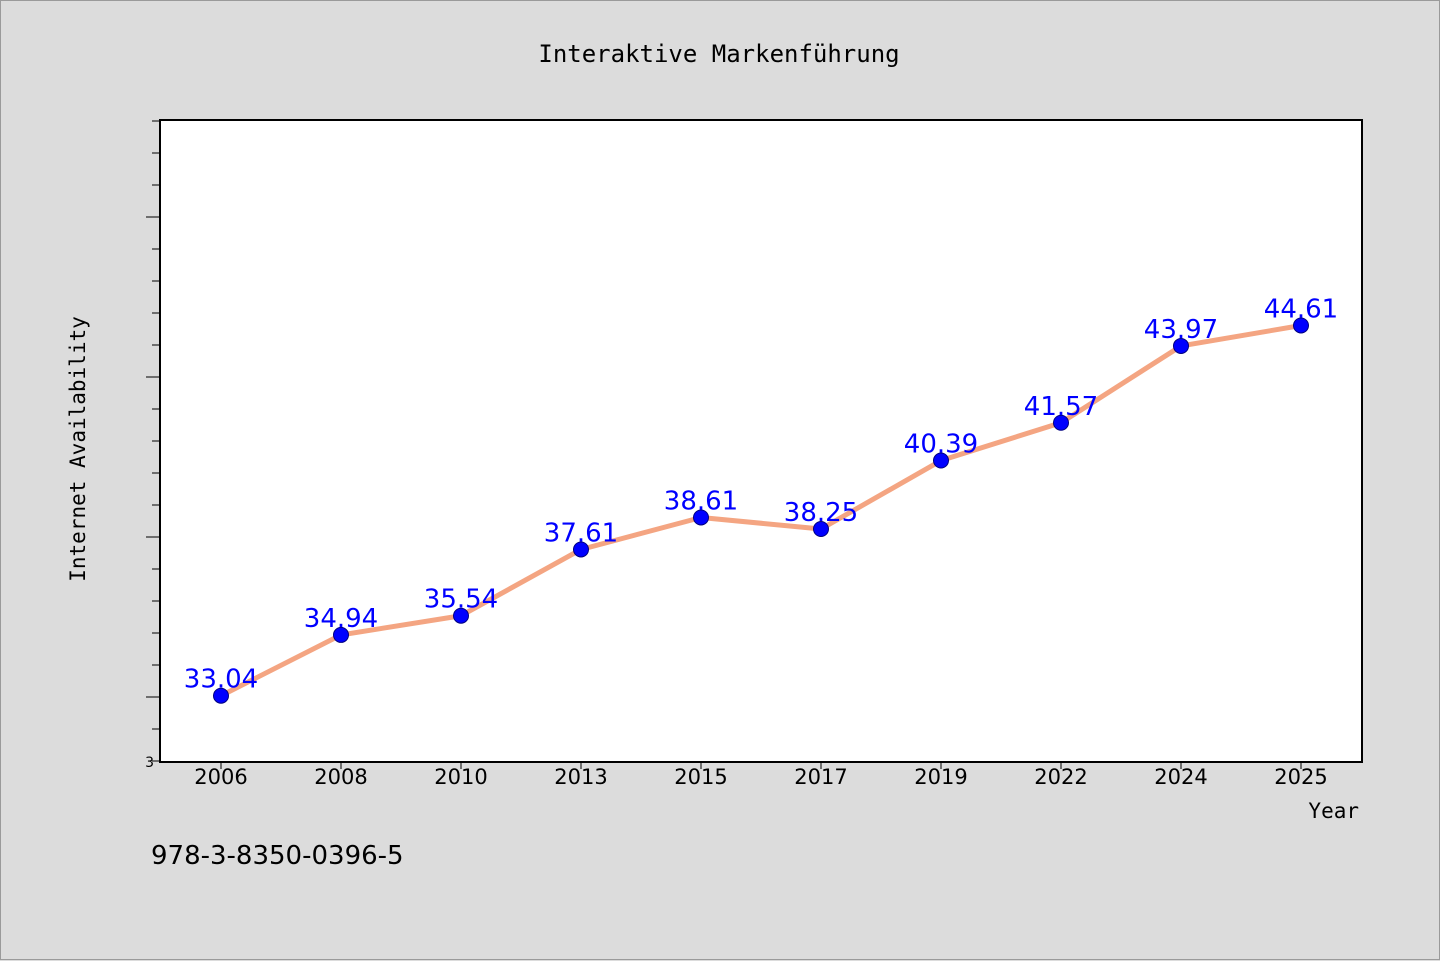 The height and width of the screenshot is (961, 1440). What do you see at coordinates (718, 54) in the screenshot?
I see `chart-title: Interaktive Markenführung` at bounding box center [718, 54].